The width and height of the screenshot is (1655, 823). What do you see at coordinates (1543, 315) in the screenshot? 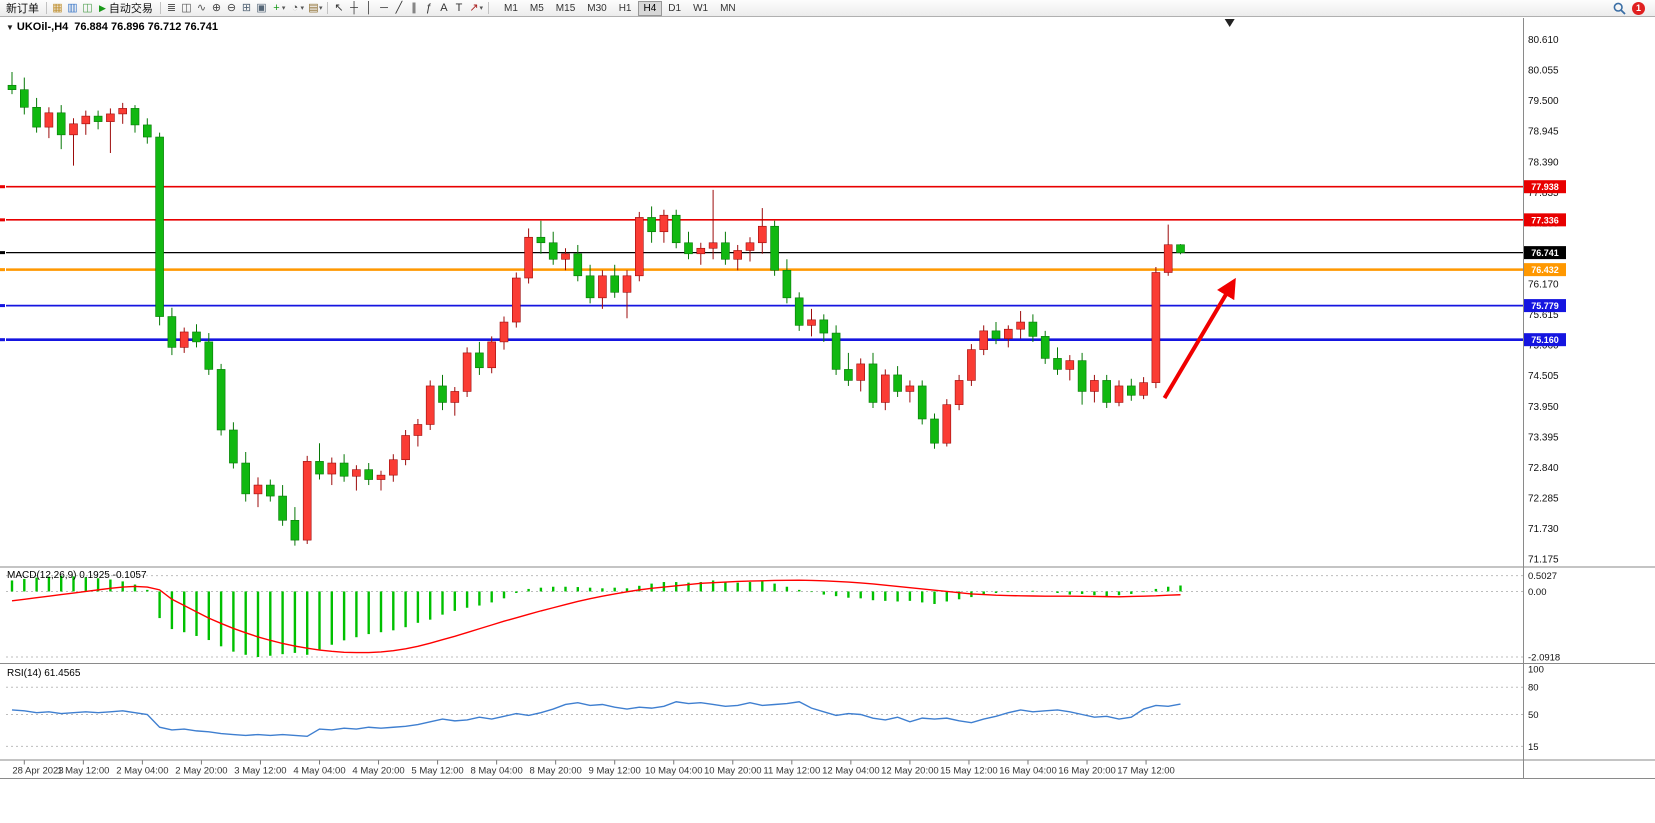
I see `svg-text: 75.615` at bounding box center [1543, 315].